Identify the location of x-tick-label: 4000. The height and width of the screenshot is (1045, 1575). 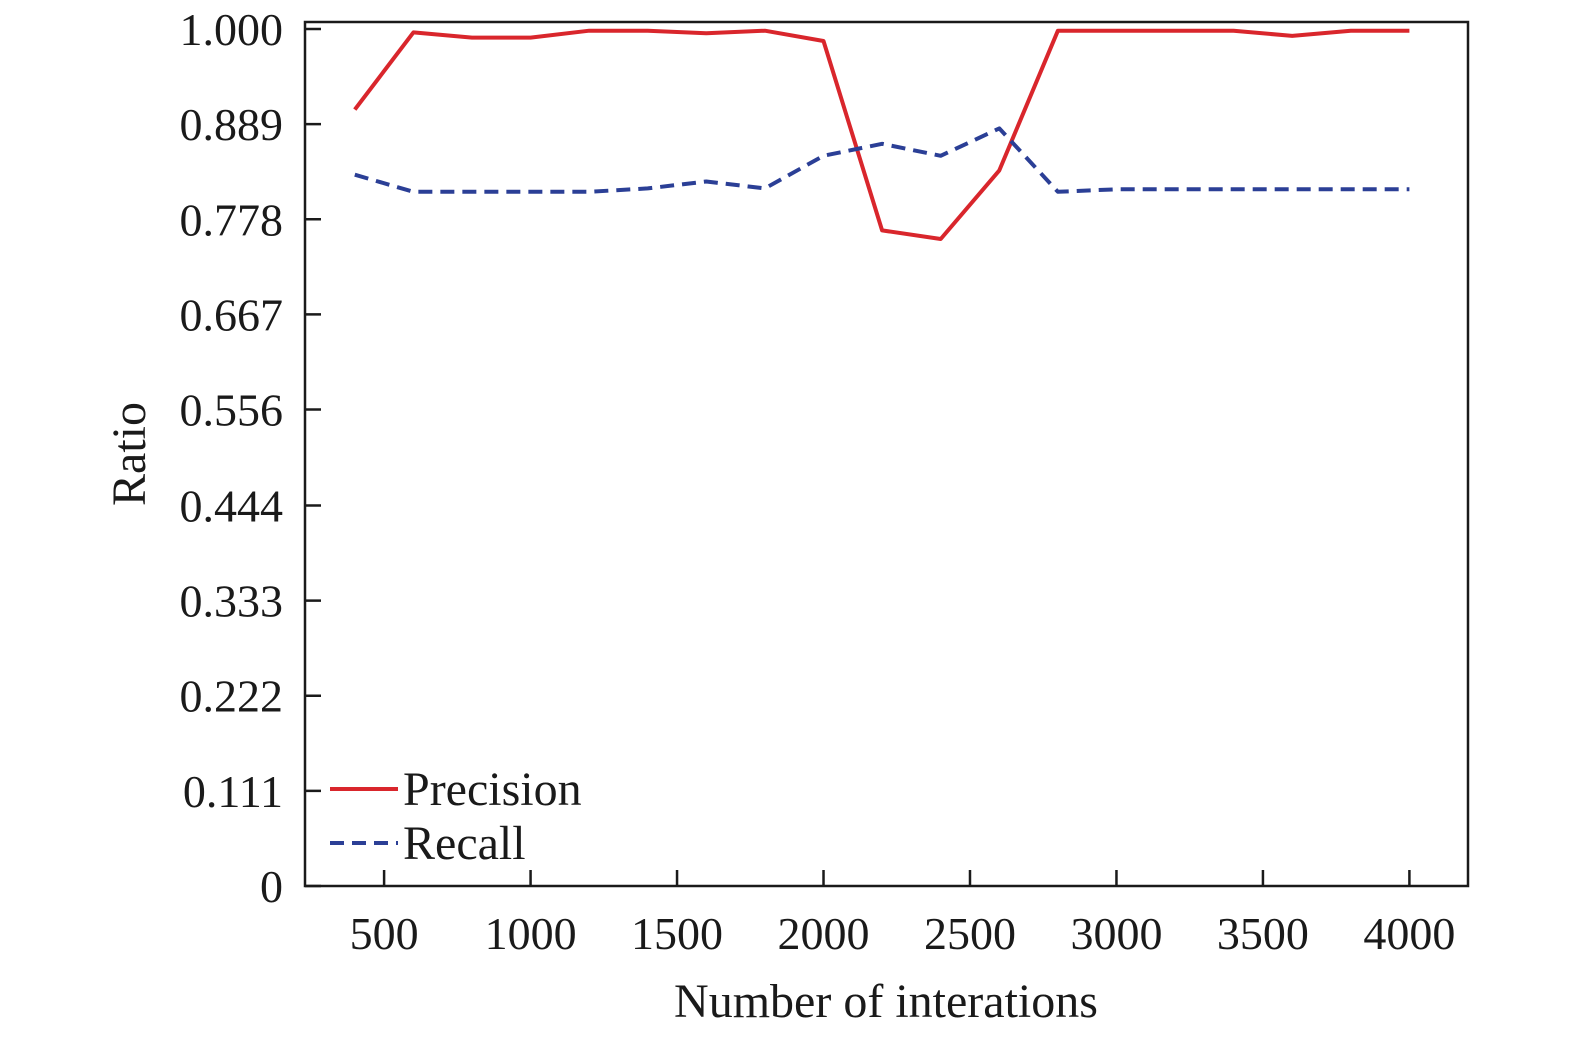
(1409, 933).